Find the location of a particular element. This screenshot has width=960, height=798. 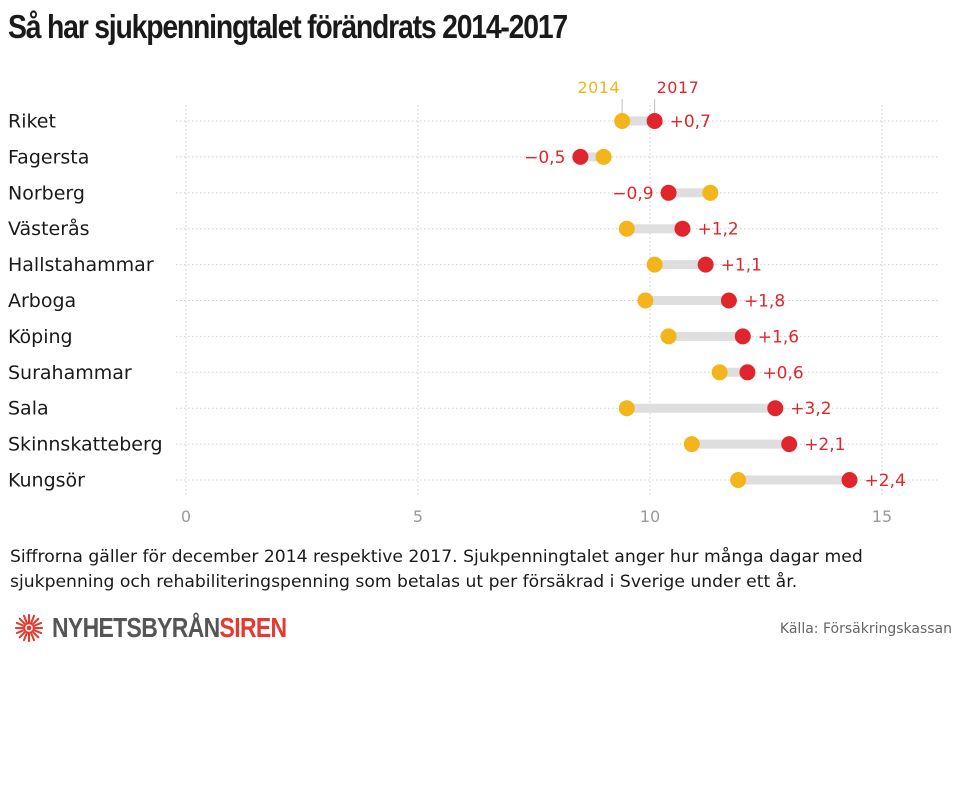

category-label: Sala is located at coordinates (28, 409).